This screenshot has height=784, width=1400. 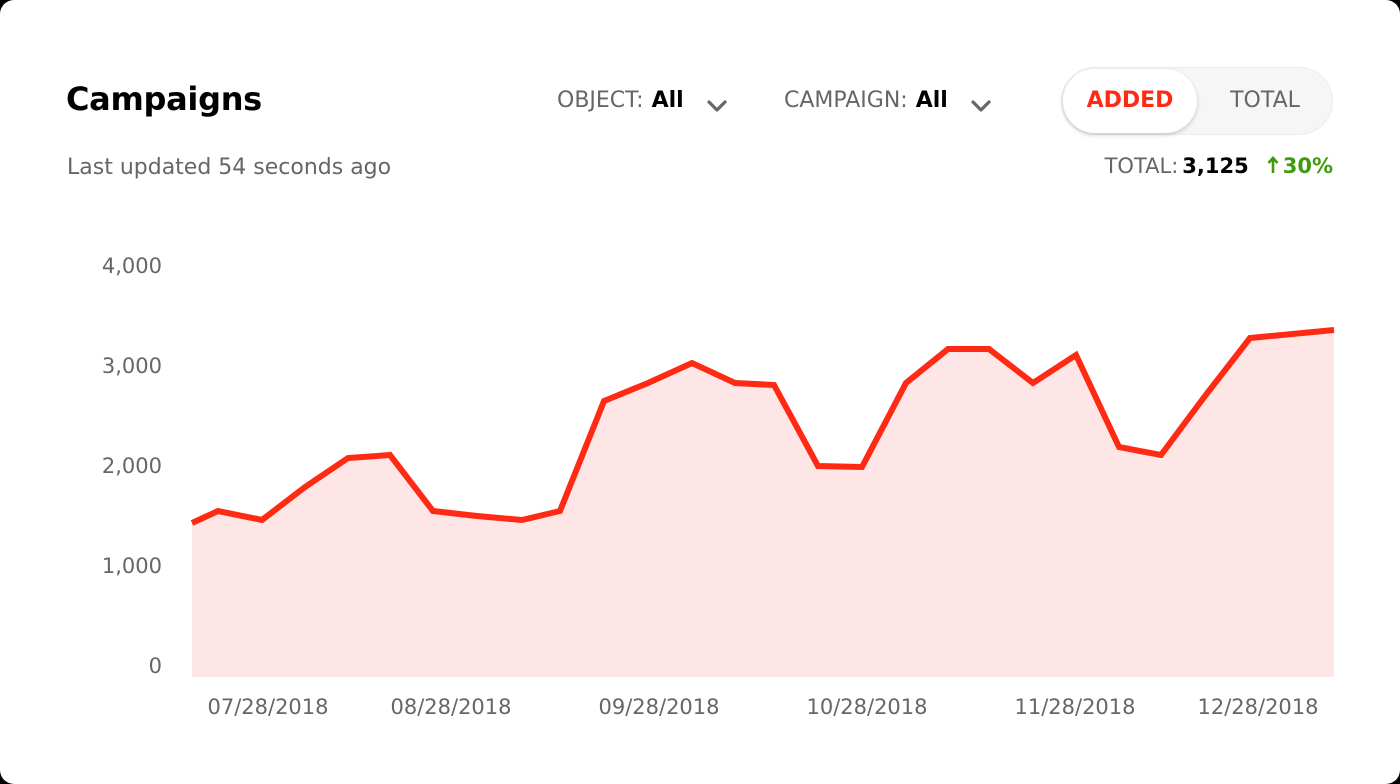 What do you see at coordinates (600, 100) in the screenshot?
I see `object-filter-label: OBJECT:` at bounding box center [600, 100].